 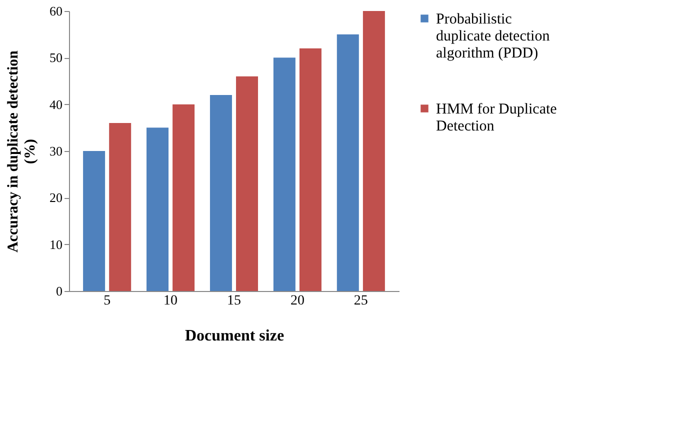 What do you see at coordinates (107, 301) in the screenshot?
I see `x-tick-label: 5` at bounding box center [107, 301].